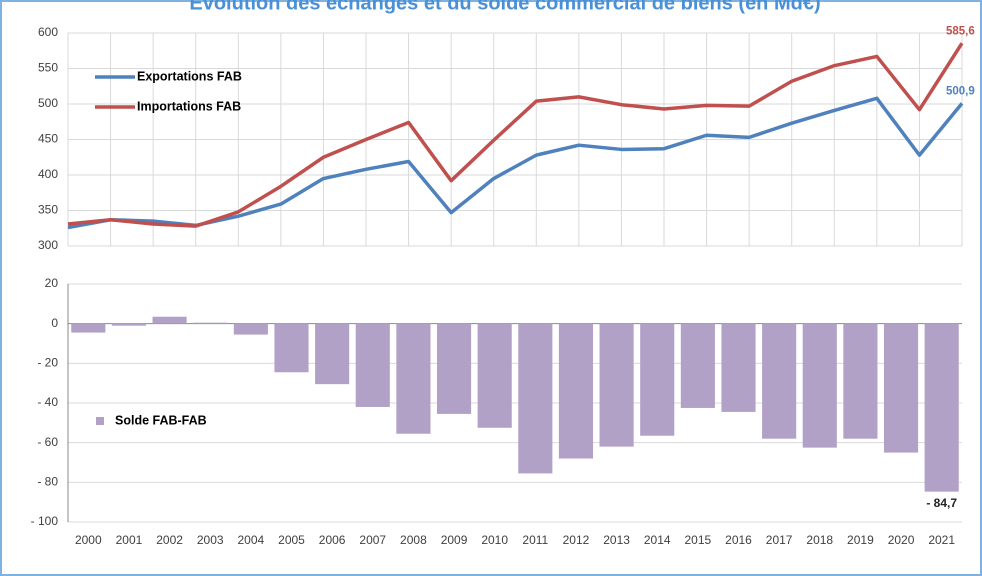  Describe the element at coordinates (251, 540) in the screenshot. I see `x-tick-label: 2004` at that location.